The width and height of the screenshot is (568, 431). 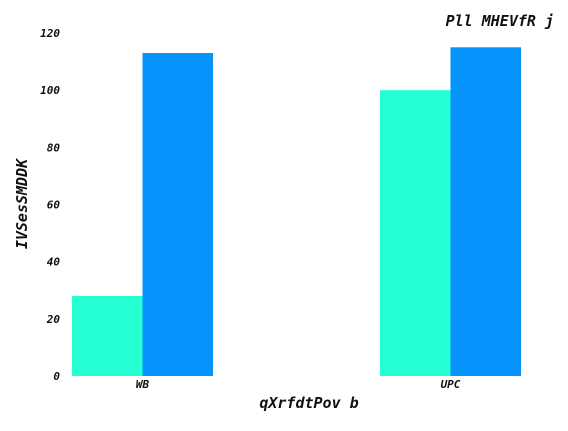 What do you see at coordinates (50, 33) in the screenshot?
I see `y-tick-label: 120` at bounding box center [50, 33].